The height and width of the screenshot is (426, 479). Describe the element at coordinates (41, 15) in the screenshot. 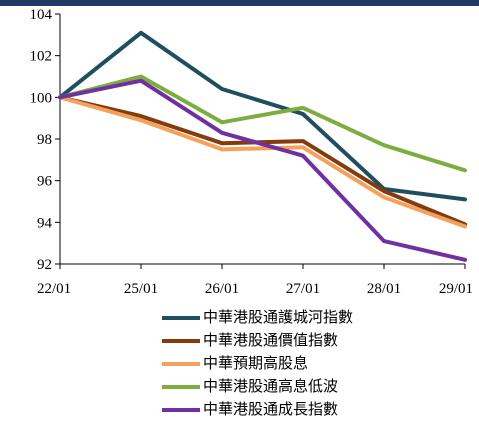

I see `y-tick-label: 104` at that location.